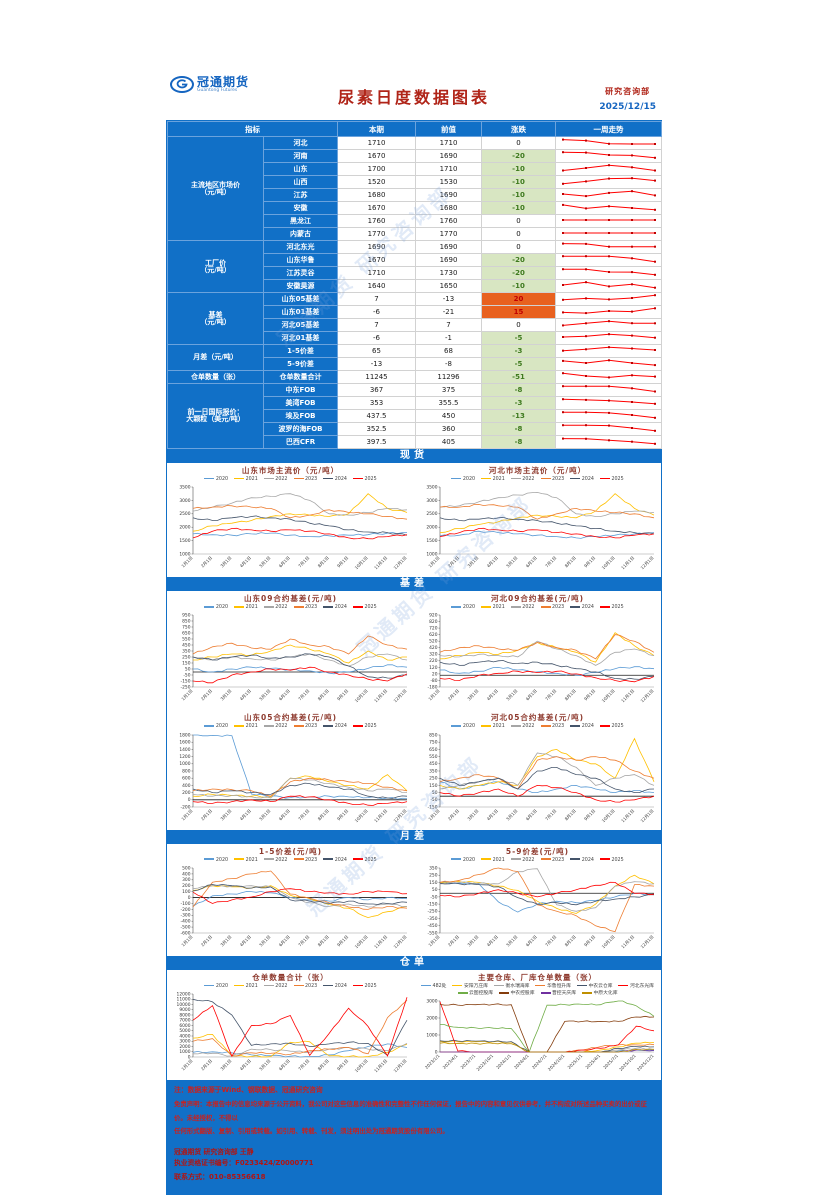 This screenshot has height=1195, width=826. Describe the element at coordinates (185, 916) in the screenshot. I see `svg-text: -300` at that location.